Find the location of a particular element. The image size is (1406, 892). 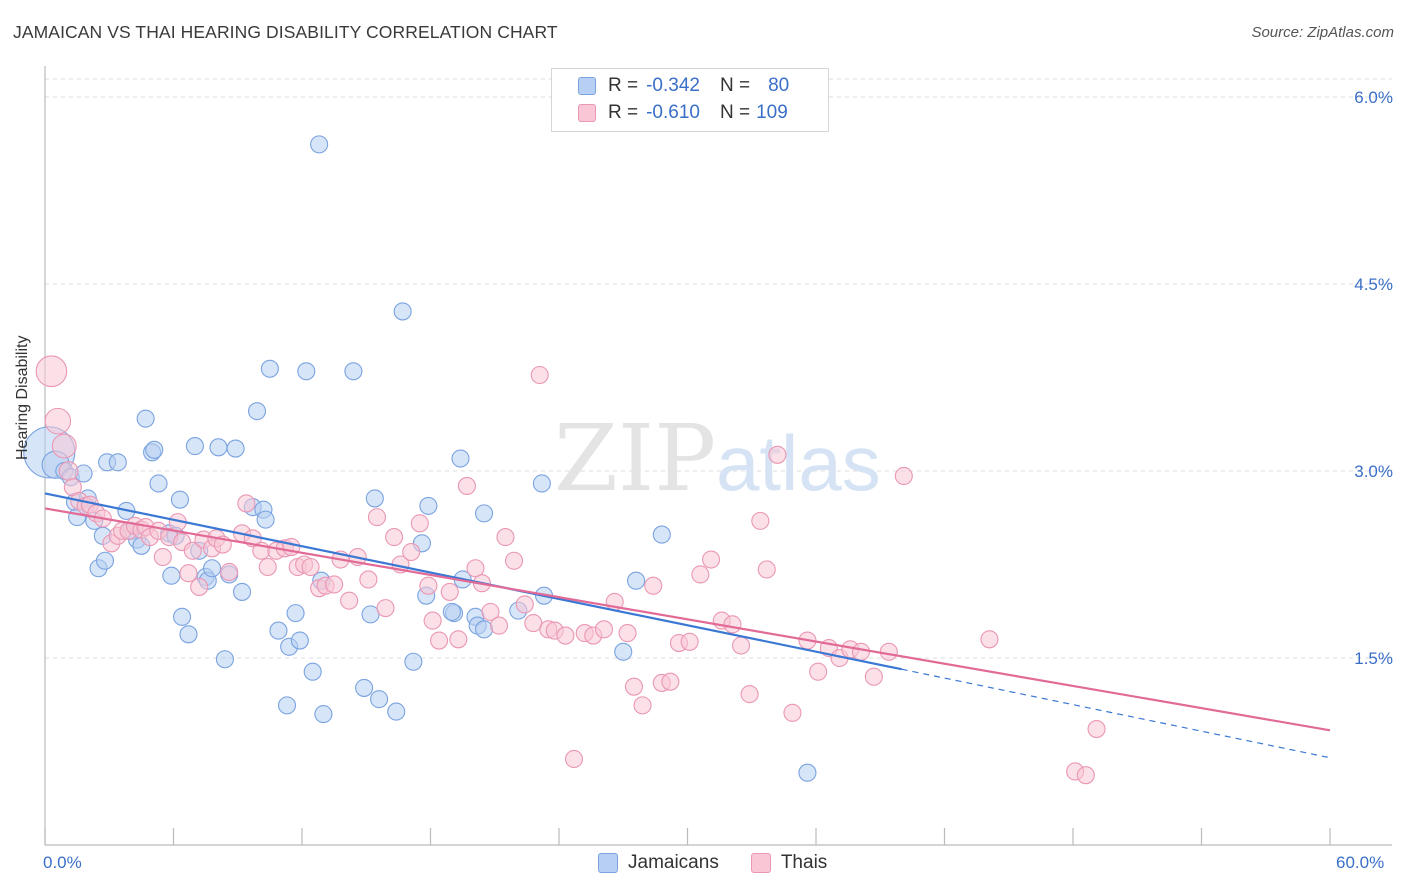

watermark: ZIP atlas is located at coordinates (717, 458).